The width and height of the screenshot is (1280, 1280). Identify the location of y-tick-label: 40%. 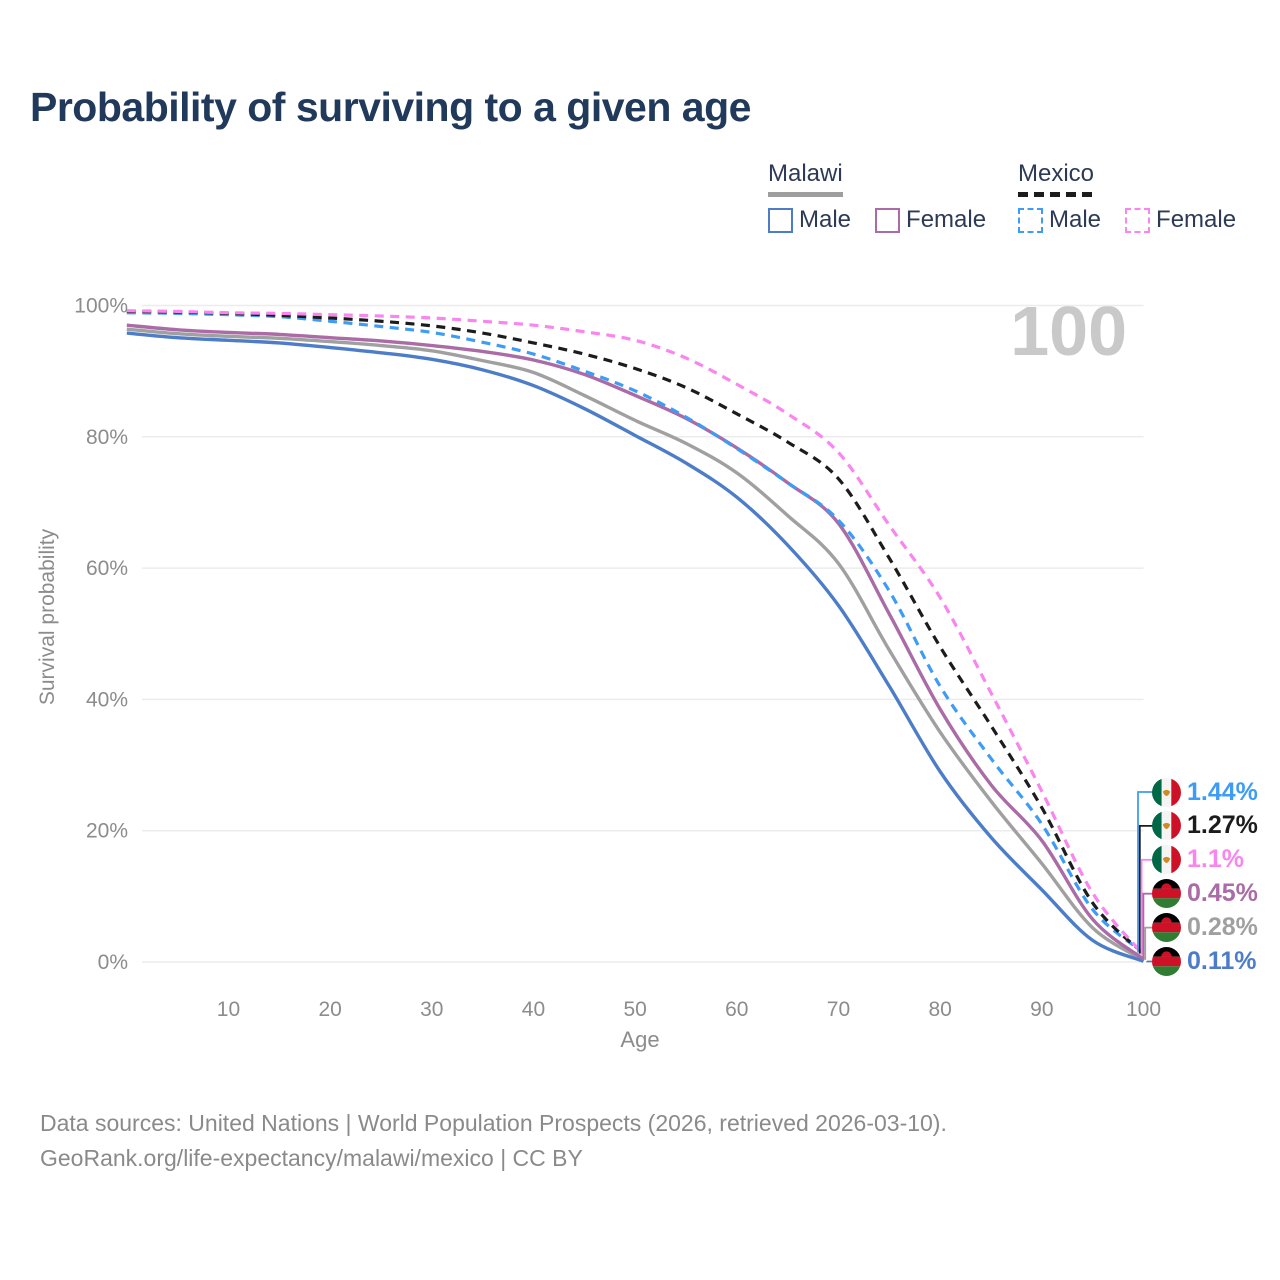
(107, 699).